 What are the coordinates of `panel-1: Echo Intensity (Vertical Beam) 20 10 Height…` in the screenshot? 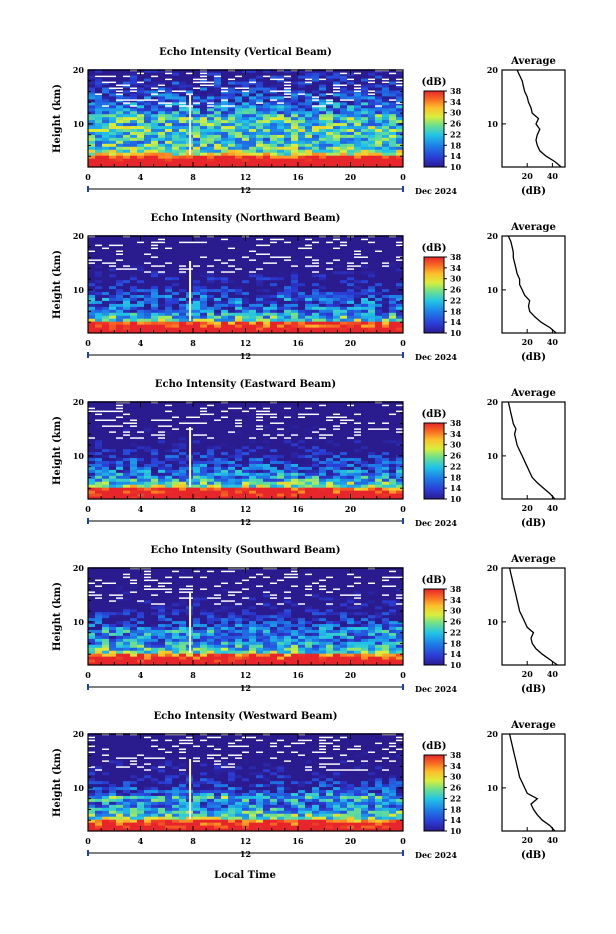 It's located at (308, 122).